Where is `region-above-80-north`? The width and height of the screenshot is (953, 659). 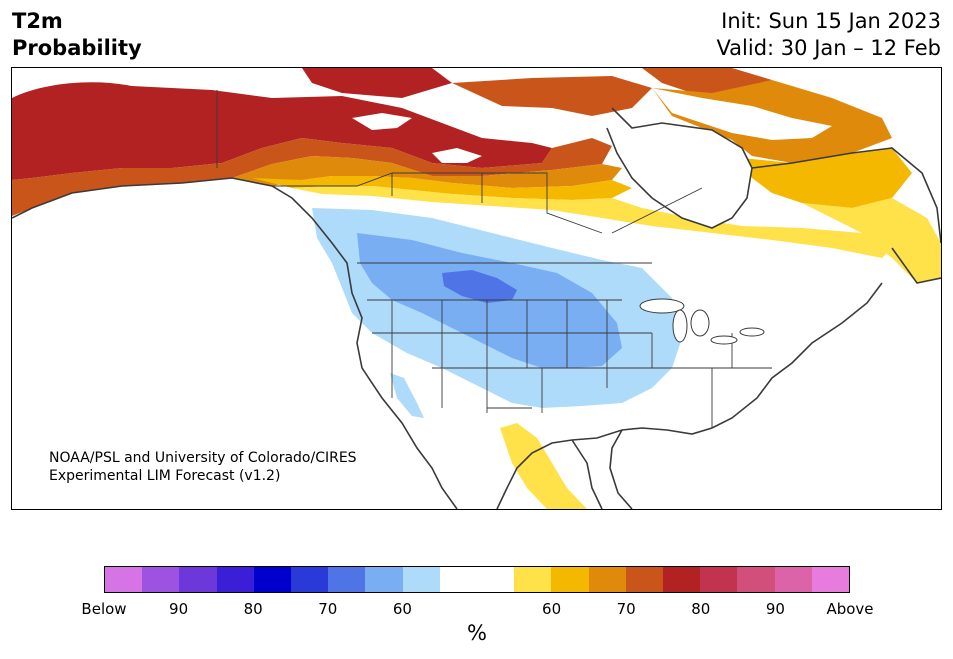
region-above-80-north is located at coordinates (377, 83).